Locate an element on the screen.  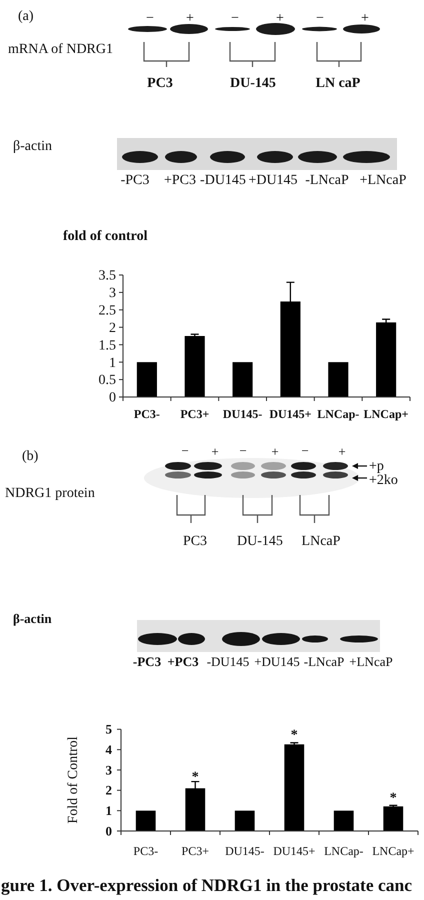
text: +2ko is located at coordinates (383, 480).